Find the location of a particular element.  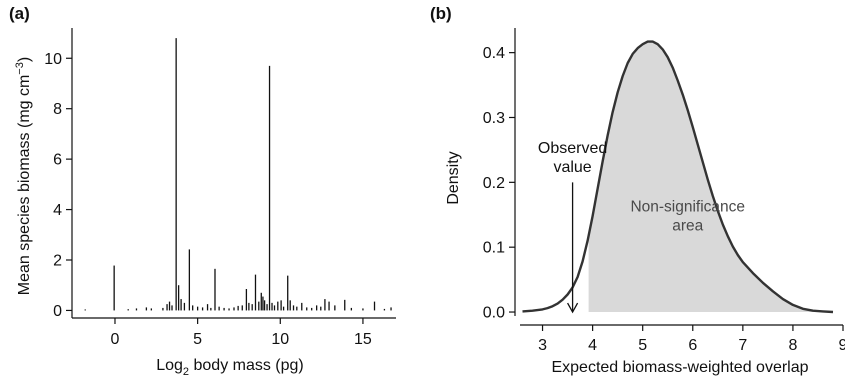

x-axis-title-main: Log is located at coordinates (169, 365).